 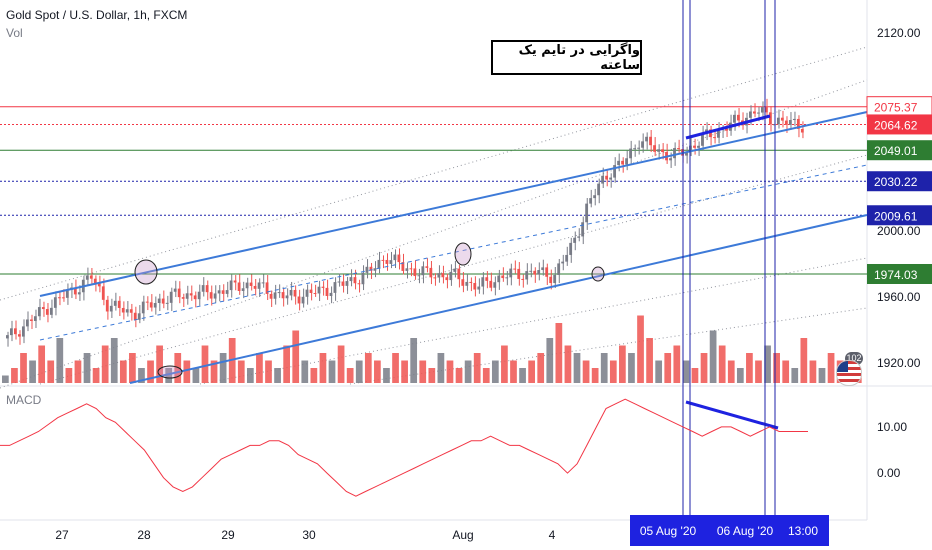 I want to click on date-badge-label-2: 13:00, so click(x=803, y=531).